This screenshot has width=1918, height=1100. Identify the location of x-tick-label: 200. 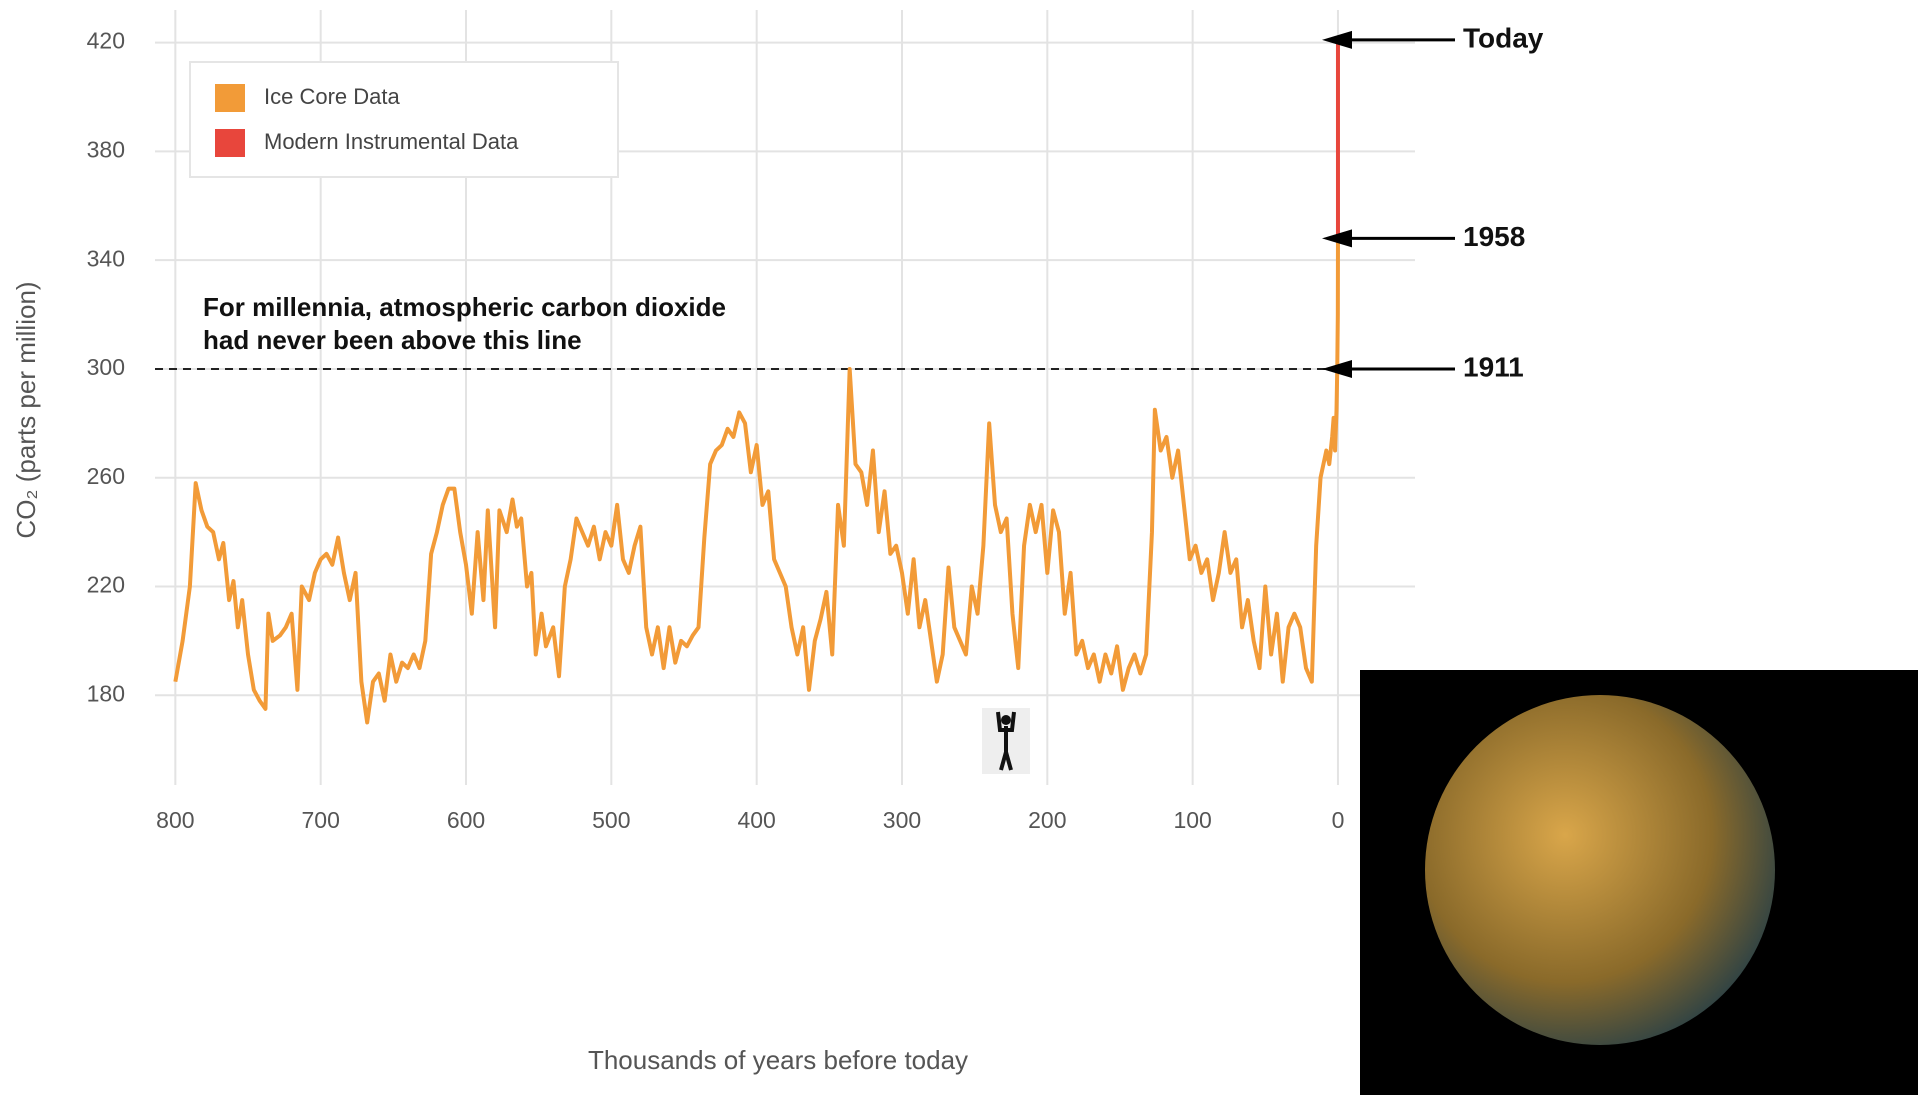
(1047, 820).